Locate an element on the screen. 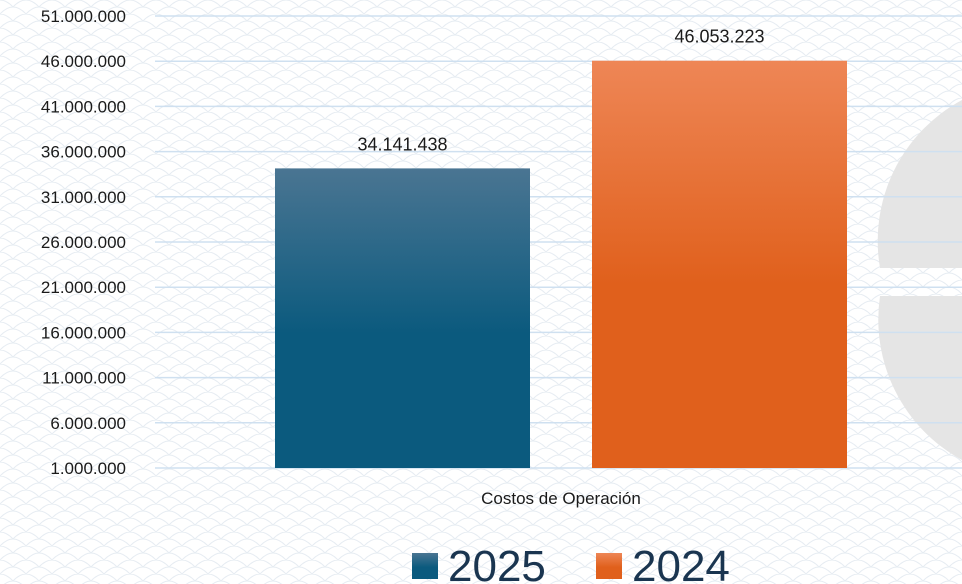 The height and width of the screenshot is (584, 962). y-tick-label: 26.000.000 is located at coordinates (83, 242).